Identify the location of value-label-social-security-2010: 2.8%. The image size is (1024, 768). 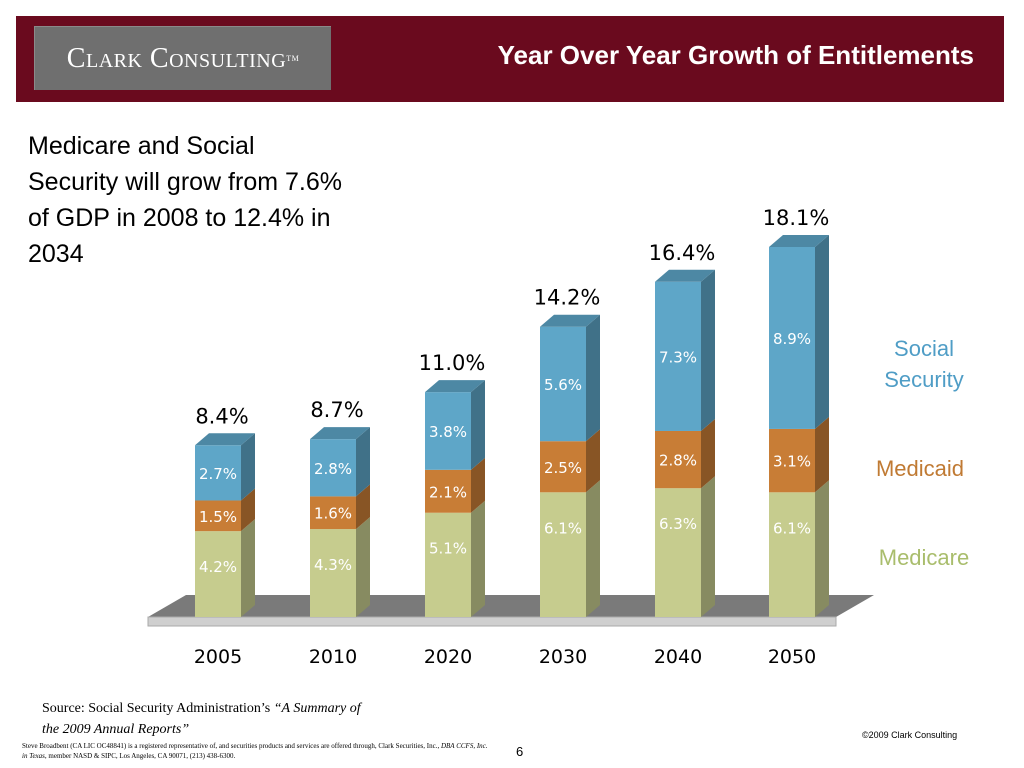
(333, 469).